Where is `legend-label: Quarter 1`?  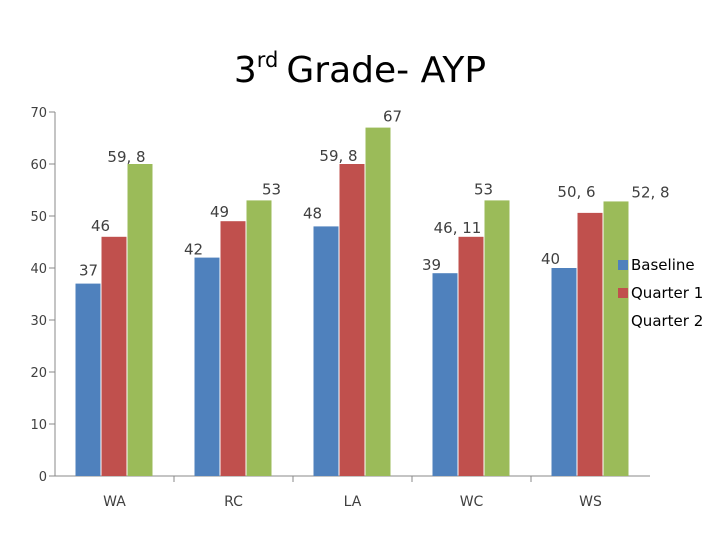 legend-label: Quarter 1 is located at coordinates (667, 293).